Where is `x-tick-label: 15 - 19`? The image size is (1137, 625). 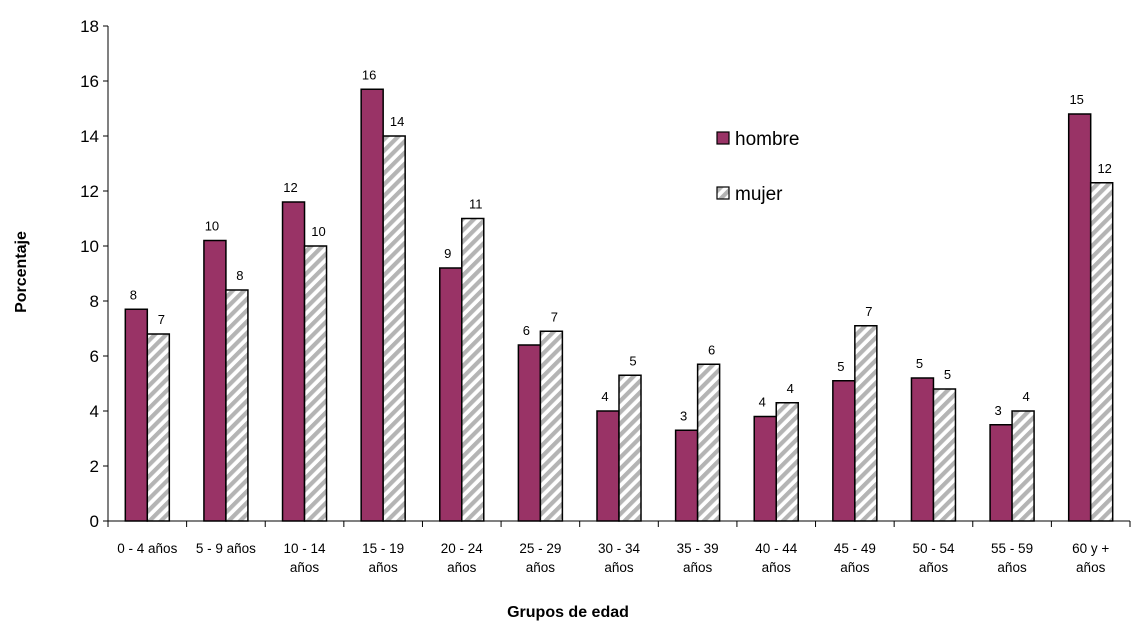 x-tick-label: 15 - 19 is located at coordinates (383, 548).